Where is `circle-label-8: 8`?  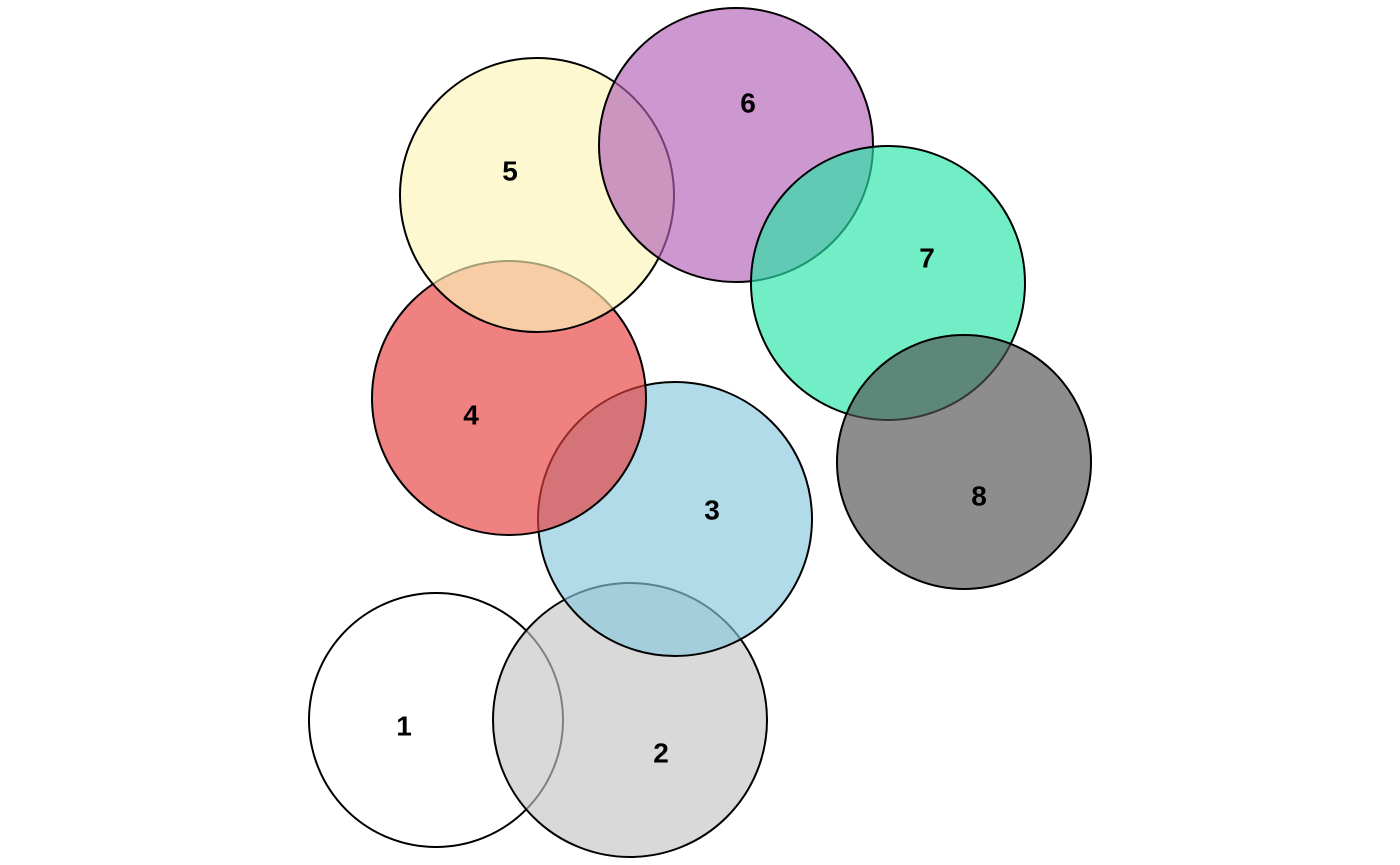
circle-label-8: 8 is located at coordinates (979, 496).